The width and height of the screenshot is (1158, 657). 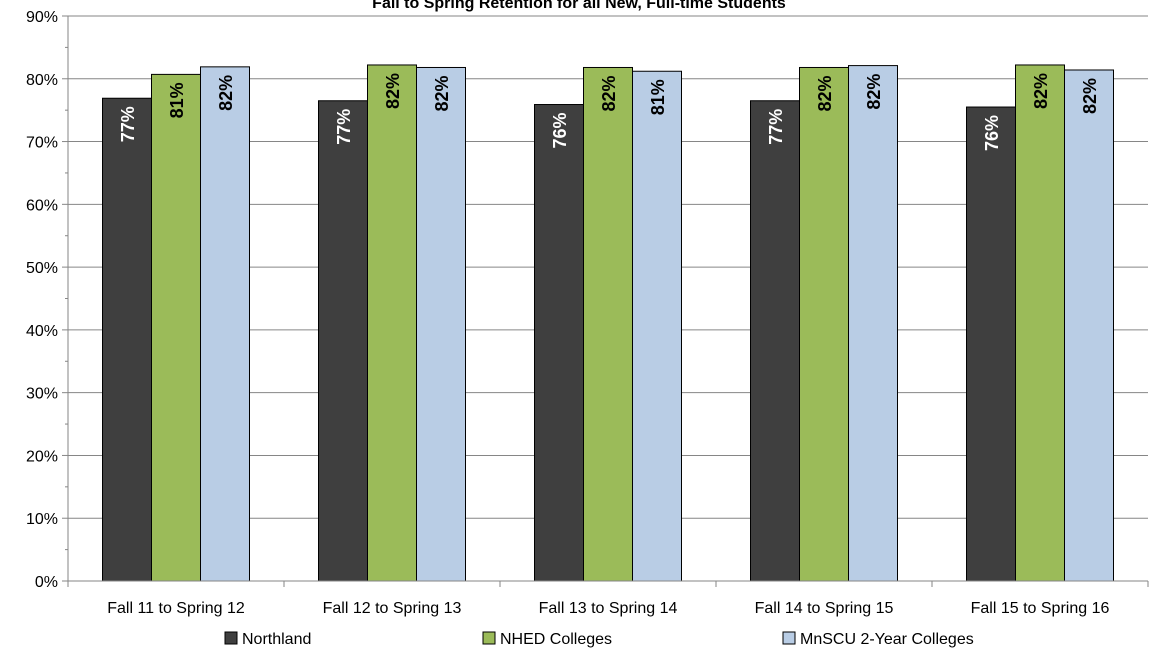 I want to click on y-tick-label: 40%, so click(x=42, y=331).